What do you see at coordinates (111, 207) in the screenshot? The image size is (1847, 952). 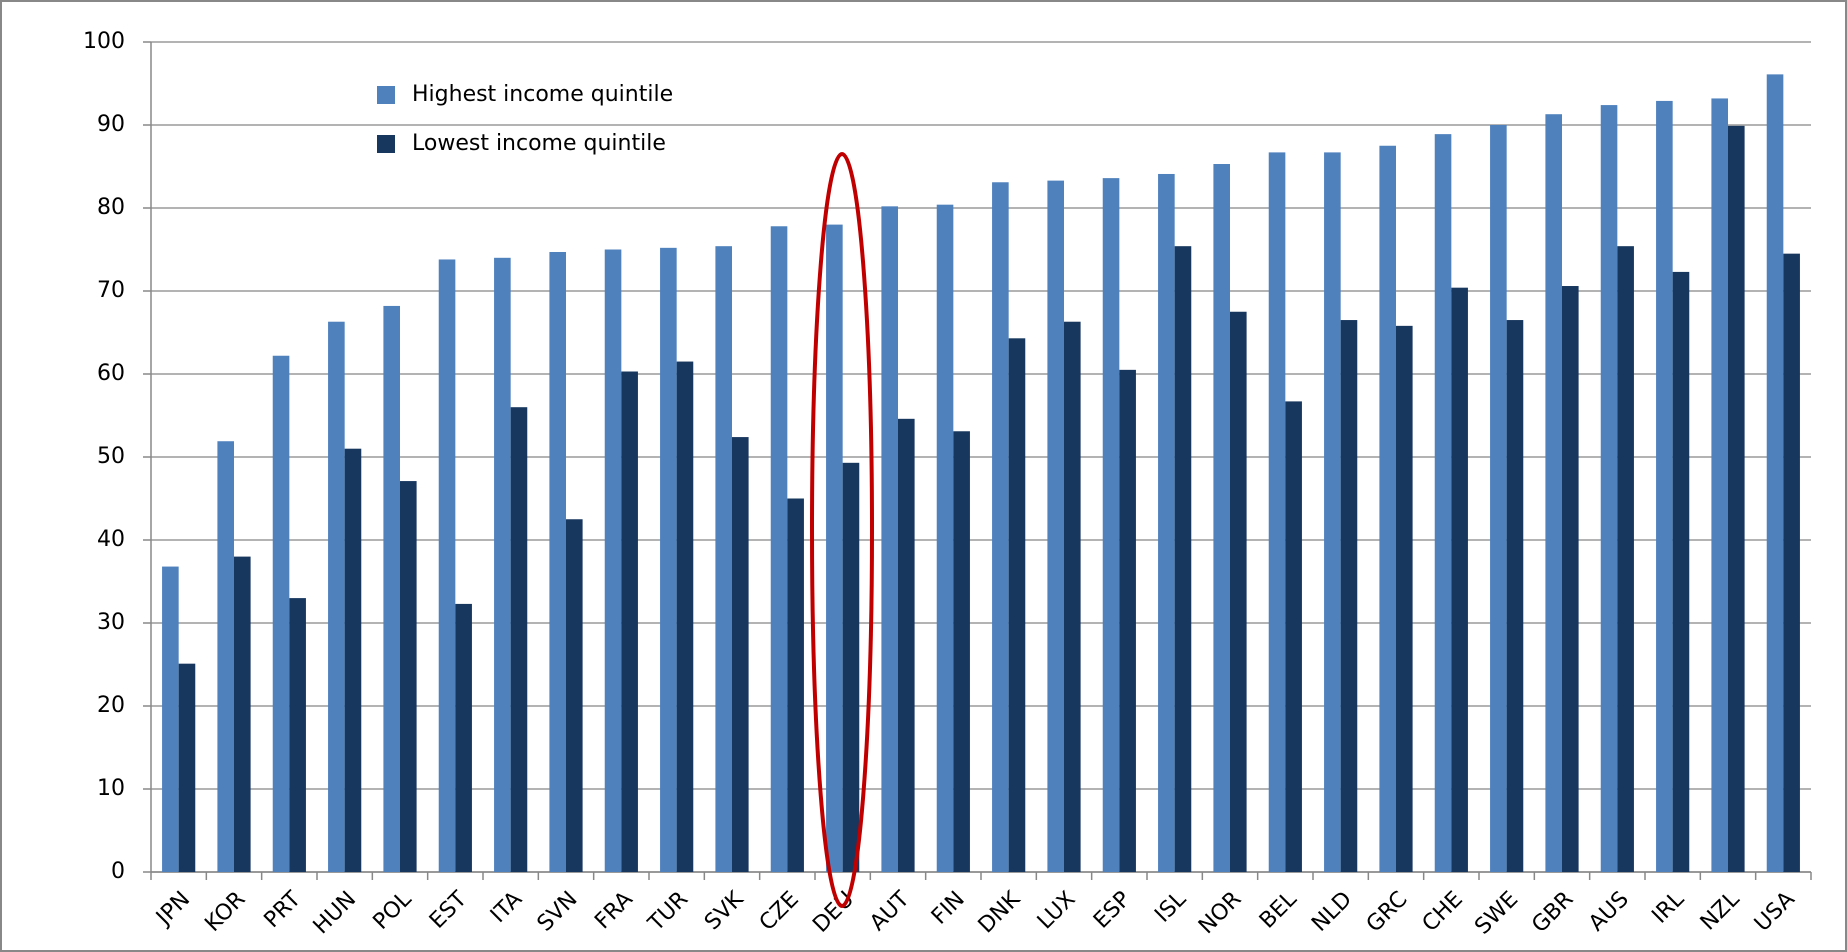 I see `y-tick-label: 80` at bounding box center [111, 207].